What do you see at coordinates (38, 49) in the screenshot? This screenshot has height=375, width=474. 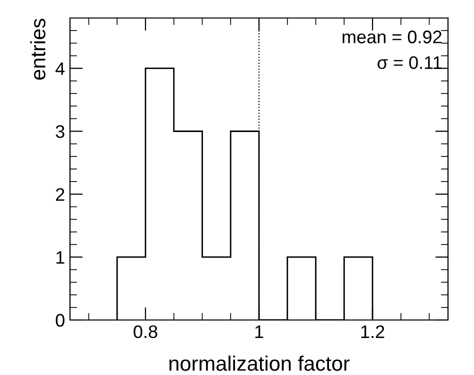 I see `y-axis-title: entries` at bounding box center [38, 49].